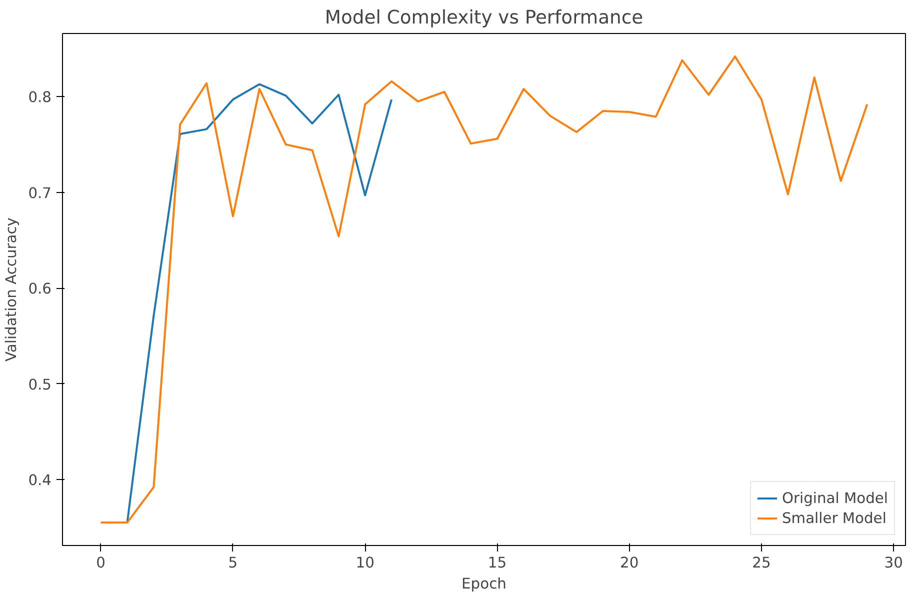 The image size is (921, 599). What do you see at coordinates (40, 97) in the screenshot?
I see `y-tick-label: 0.8` at bounding box center [40, 97].